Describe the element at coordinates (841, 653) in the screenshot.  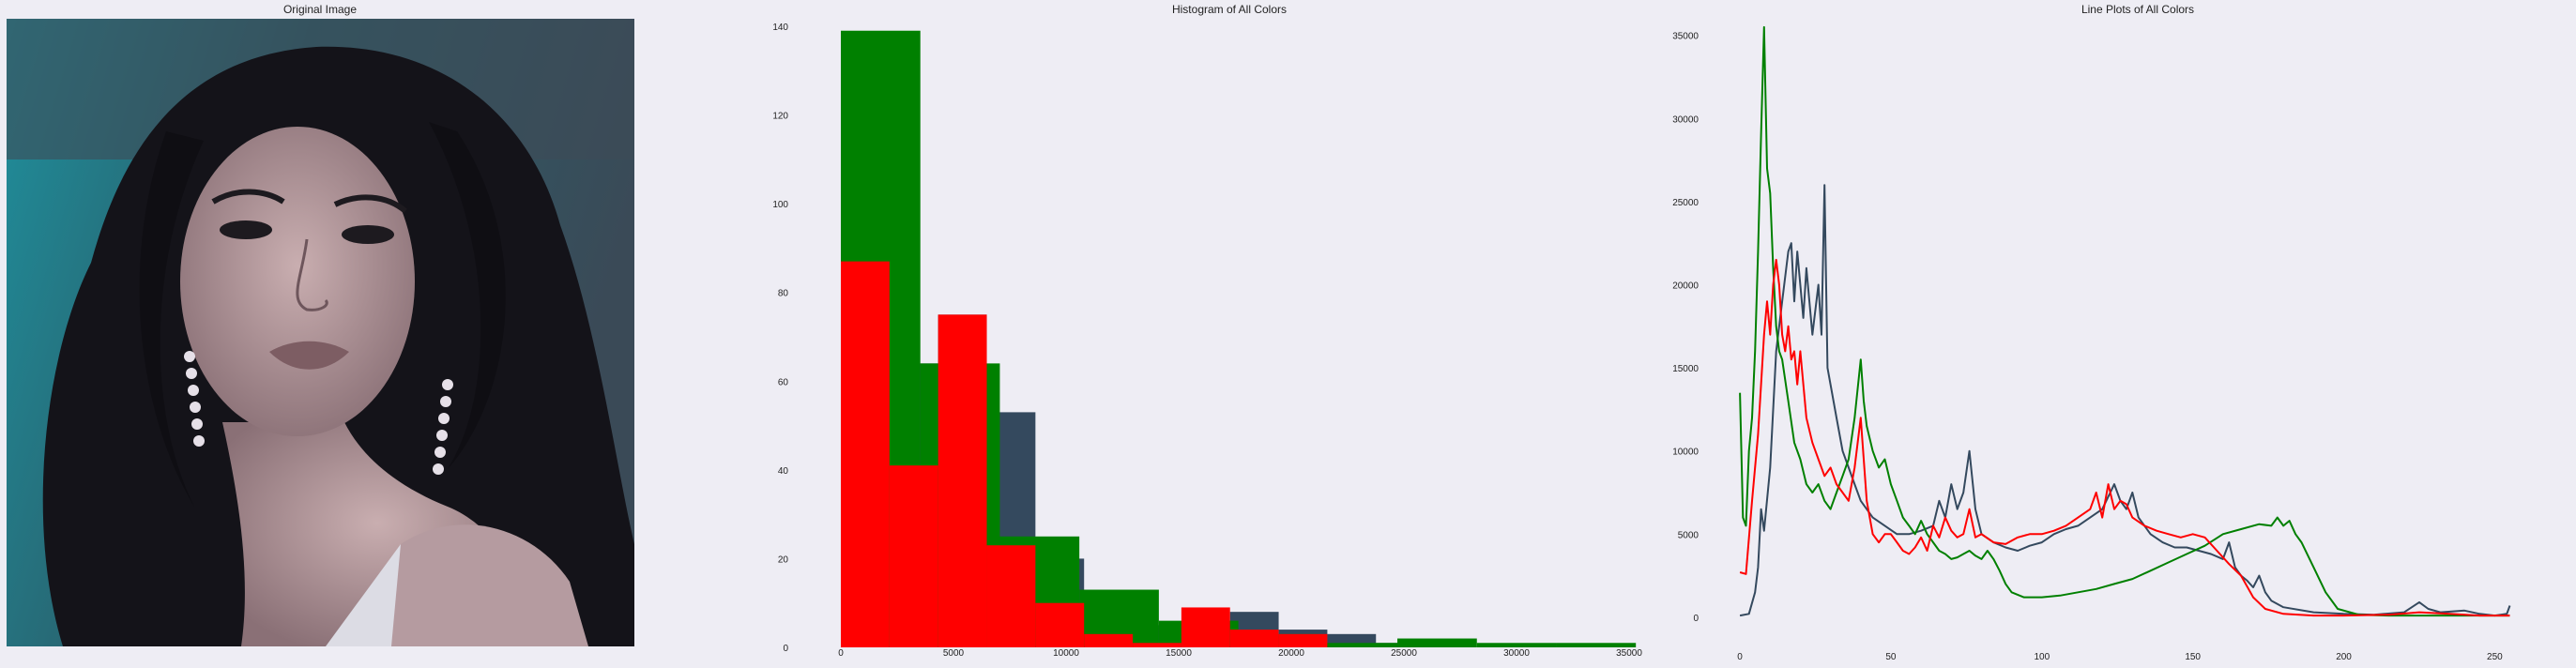
I see `histogram-x-tick-label: 0` at that location.